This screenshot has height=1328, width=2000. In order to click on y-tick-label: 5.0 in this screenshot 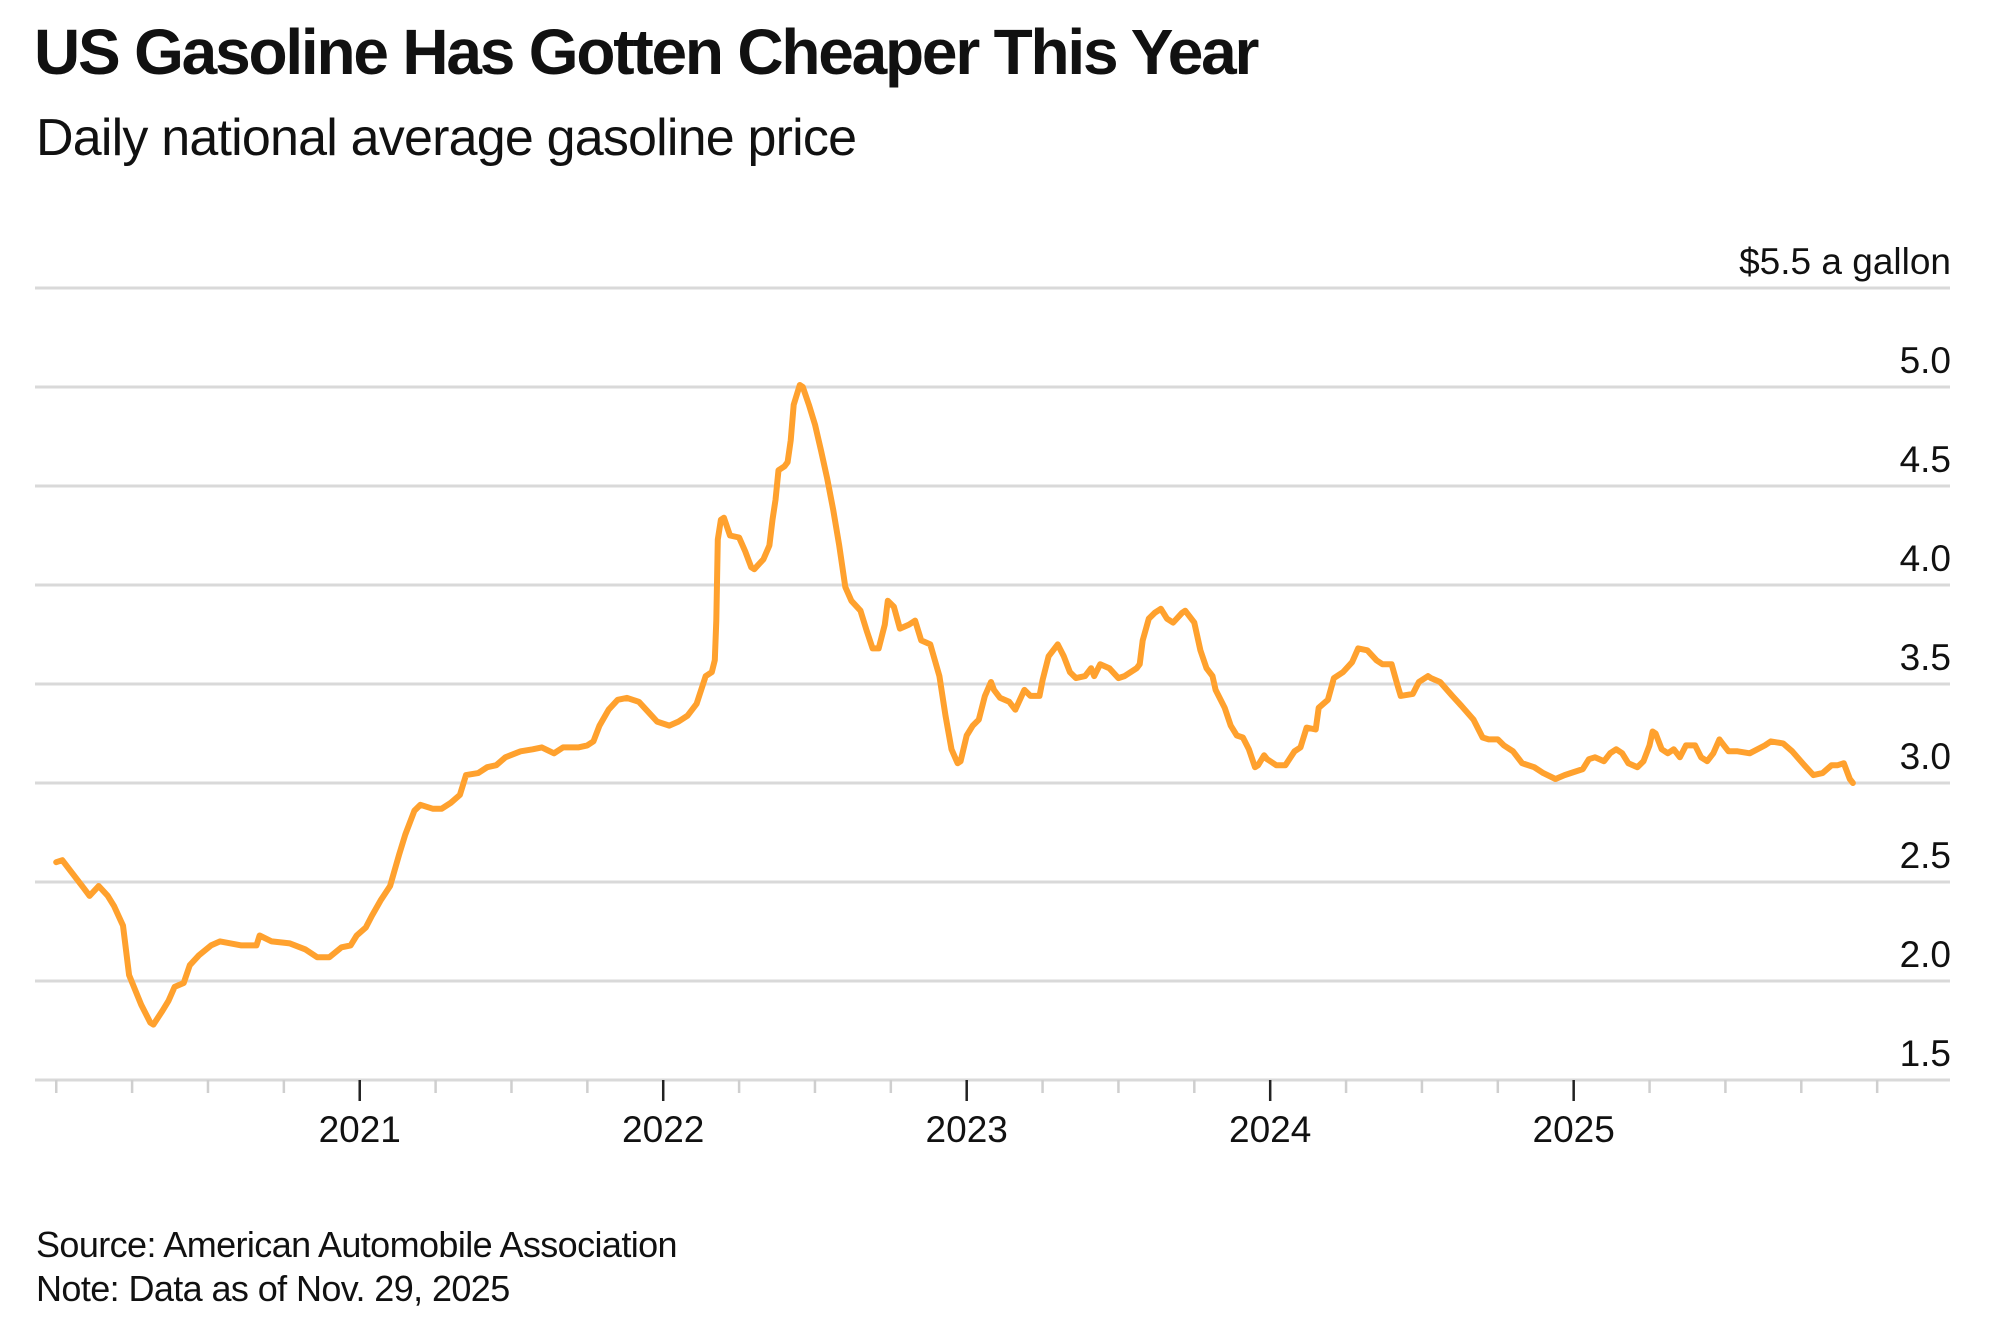, I will do `click(1925, 360)`.